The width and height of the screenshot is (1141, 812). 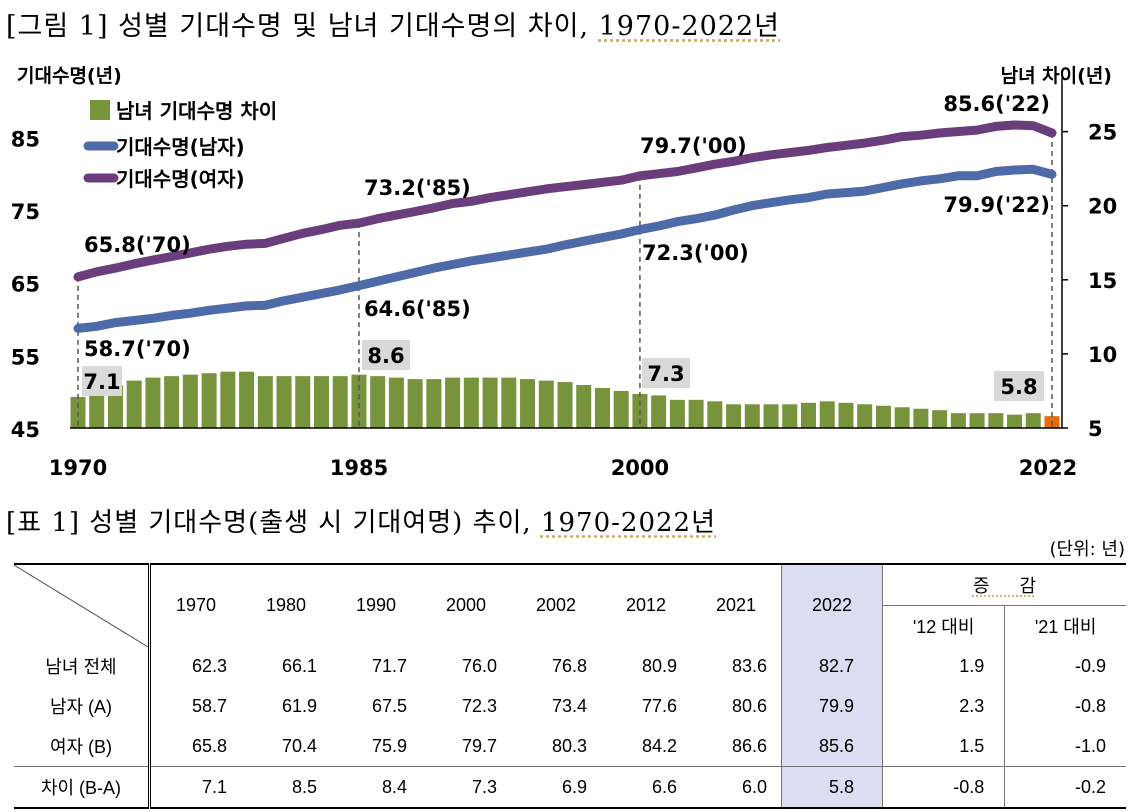 I want to click on figure-title-text: [그림 1] 성별 기대수명 및 남녀 기대수명의 차이,, so click(x=302, y=26).